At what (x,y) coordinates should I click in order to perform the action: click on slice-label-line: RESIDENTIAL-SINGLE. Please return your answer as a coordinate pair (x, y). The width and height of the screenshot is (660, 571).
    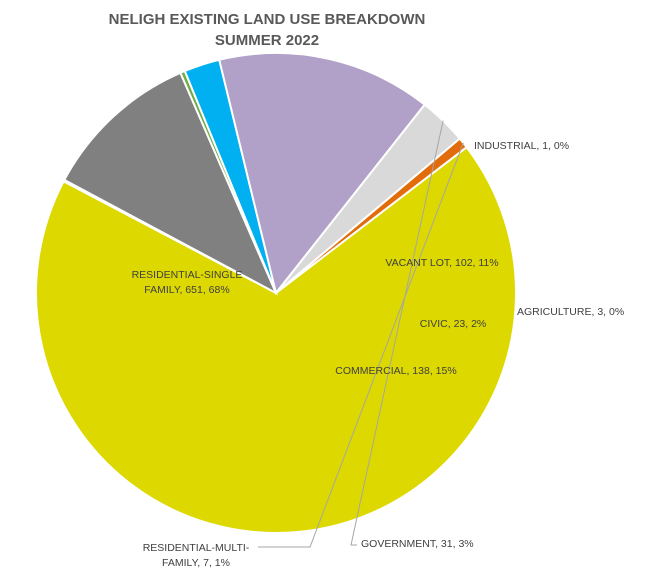
    Looking at the image, I should click on (187, 275).